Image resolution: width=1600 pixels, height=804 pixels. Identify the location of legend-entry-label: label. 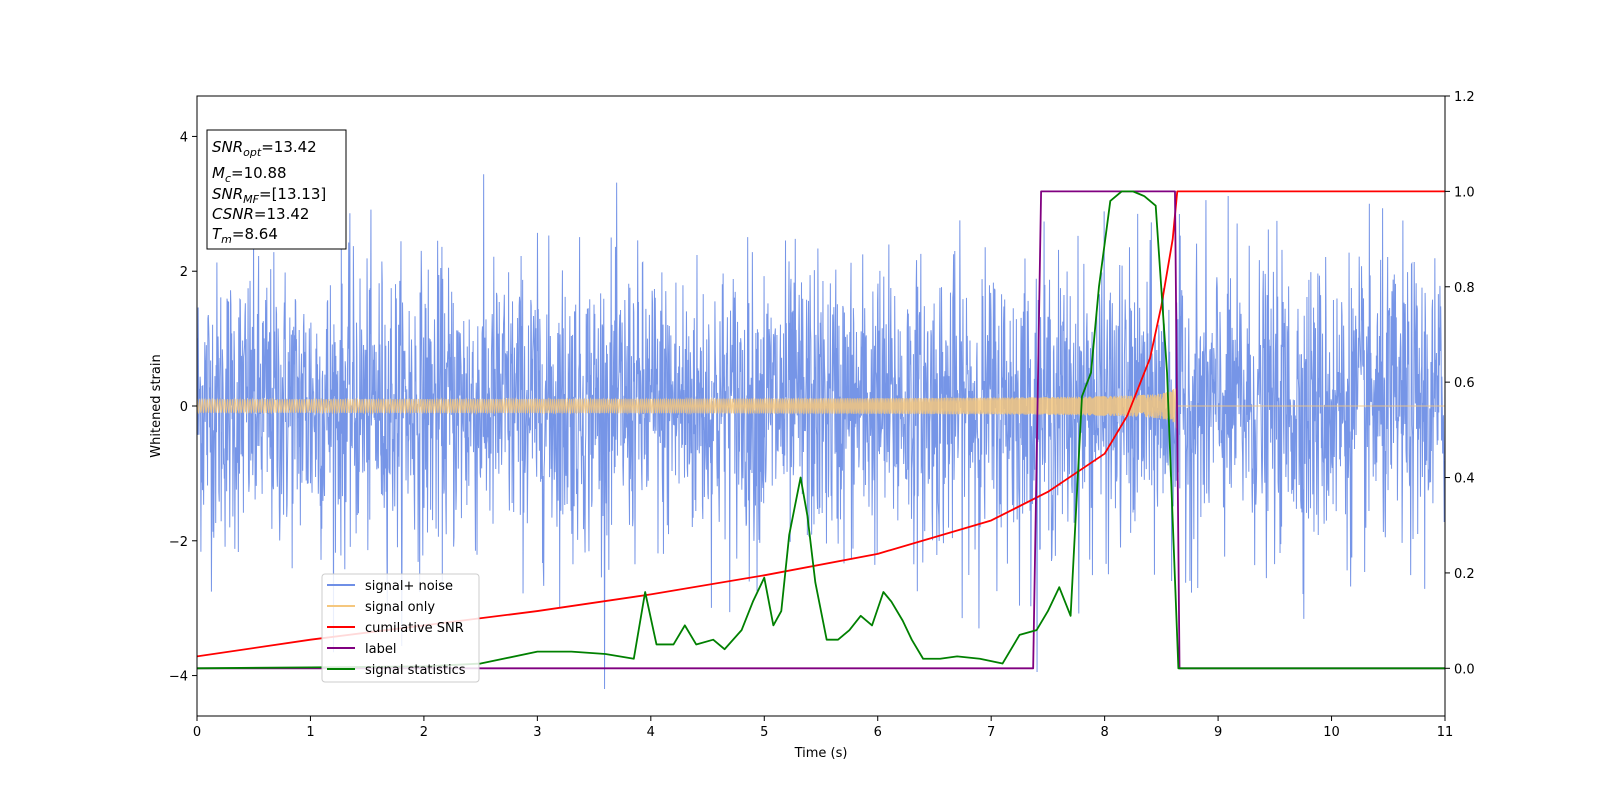
(361, 649).